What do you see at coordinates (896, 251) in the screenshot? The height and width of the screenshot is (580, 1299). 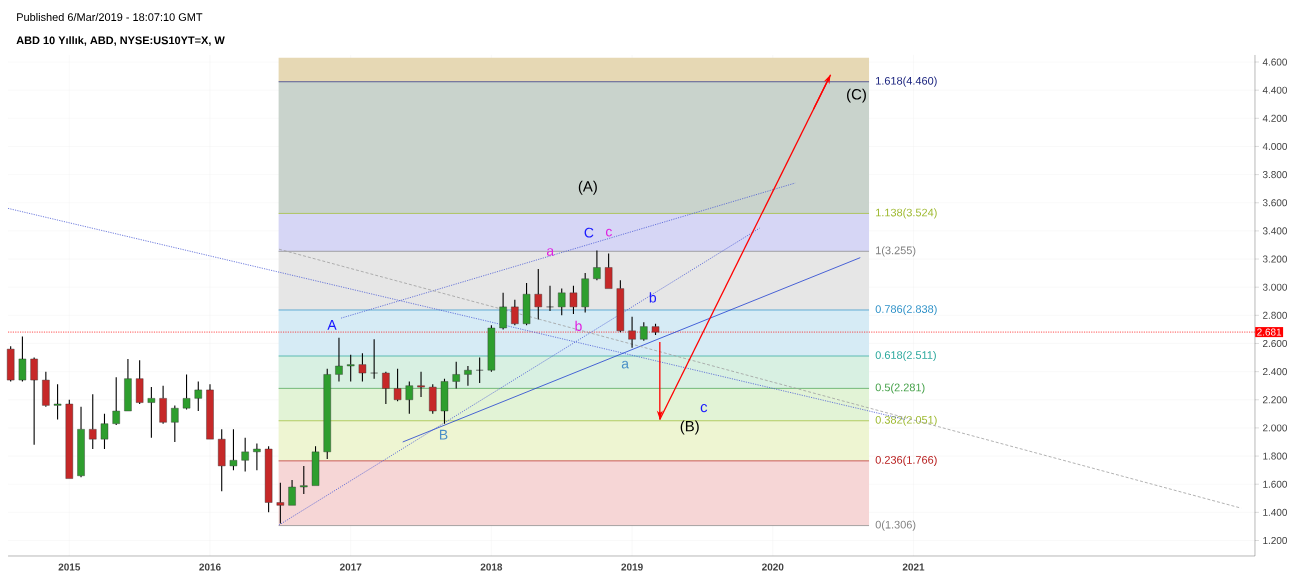 I see `ref-line-label: 1(3.255)` at bounding box center [896, 251].